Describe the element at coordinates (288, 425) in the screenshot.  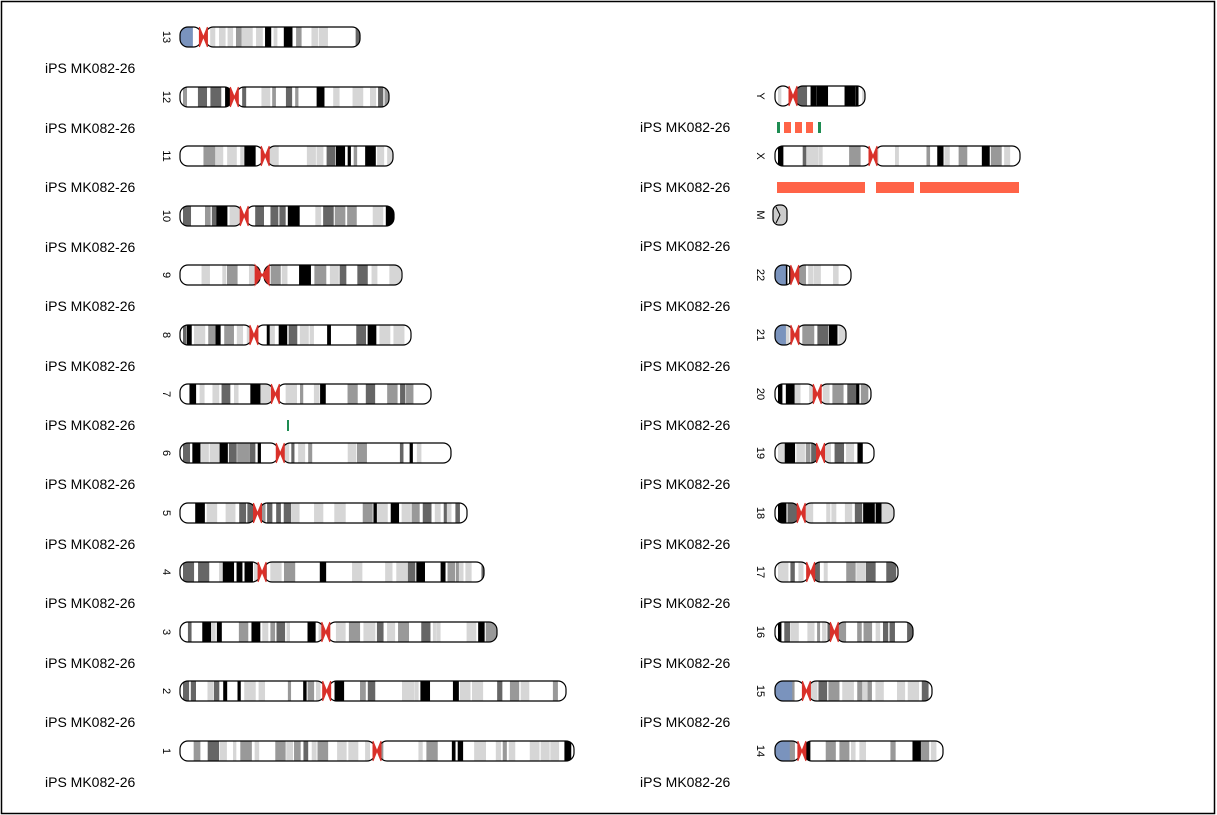
I see `cnv-loss-marker-chr7` at that location.